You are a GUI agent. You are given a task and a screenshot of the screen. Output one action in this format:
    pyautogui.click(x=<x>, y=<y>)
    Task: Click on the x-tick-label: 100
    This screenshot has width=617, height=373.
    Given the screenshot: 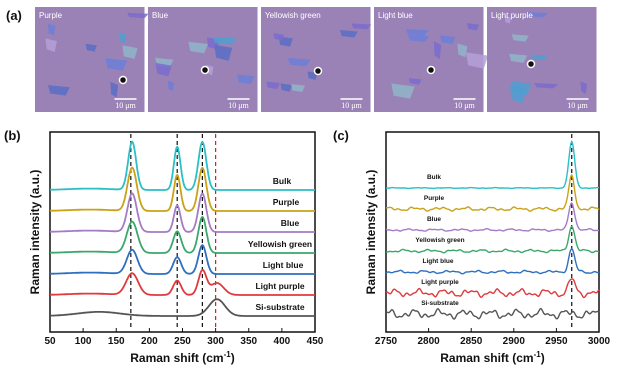 What is the action you would take?
    pyautogui.click(x=83, y=341)
    